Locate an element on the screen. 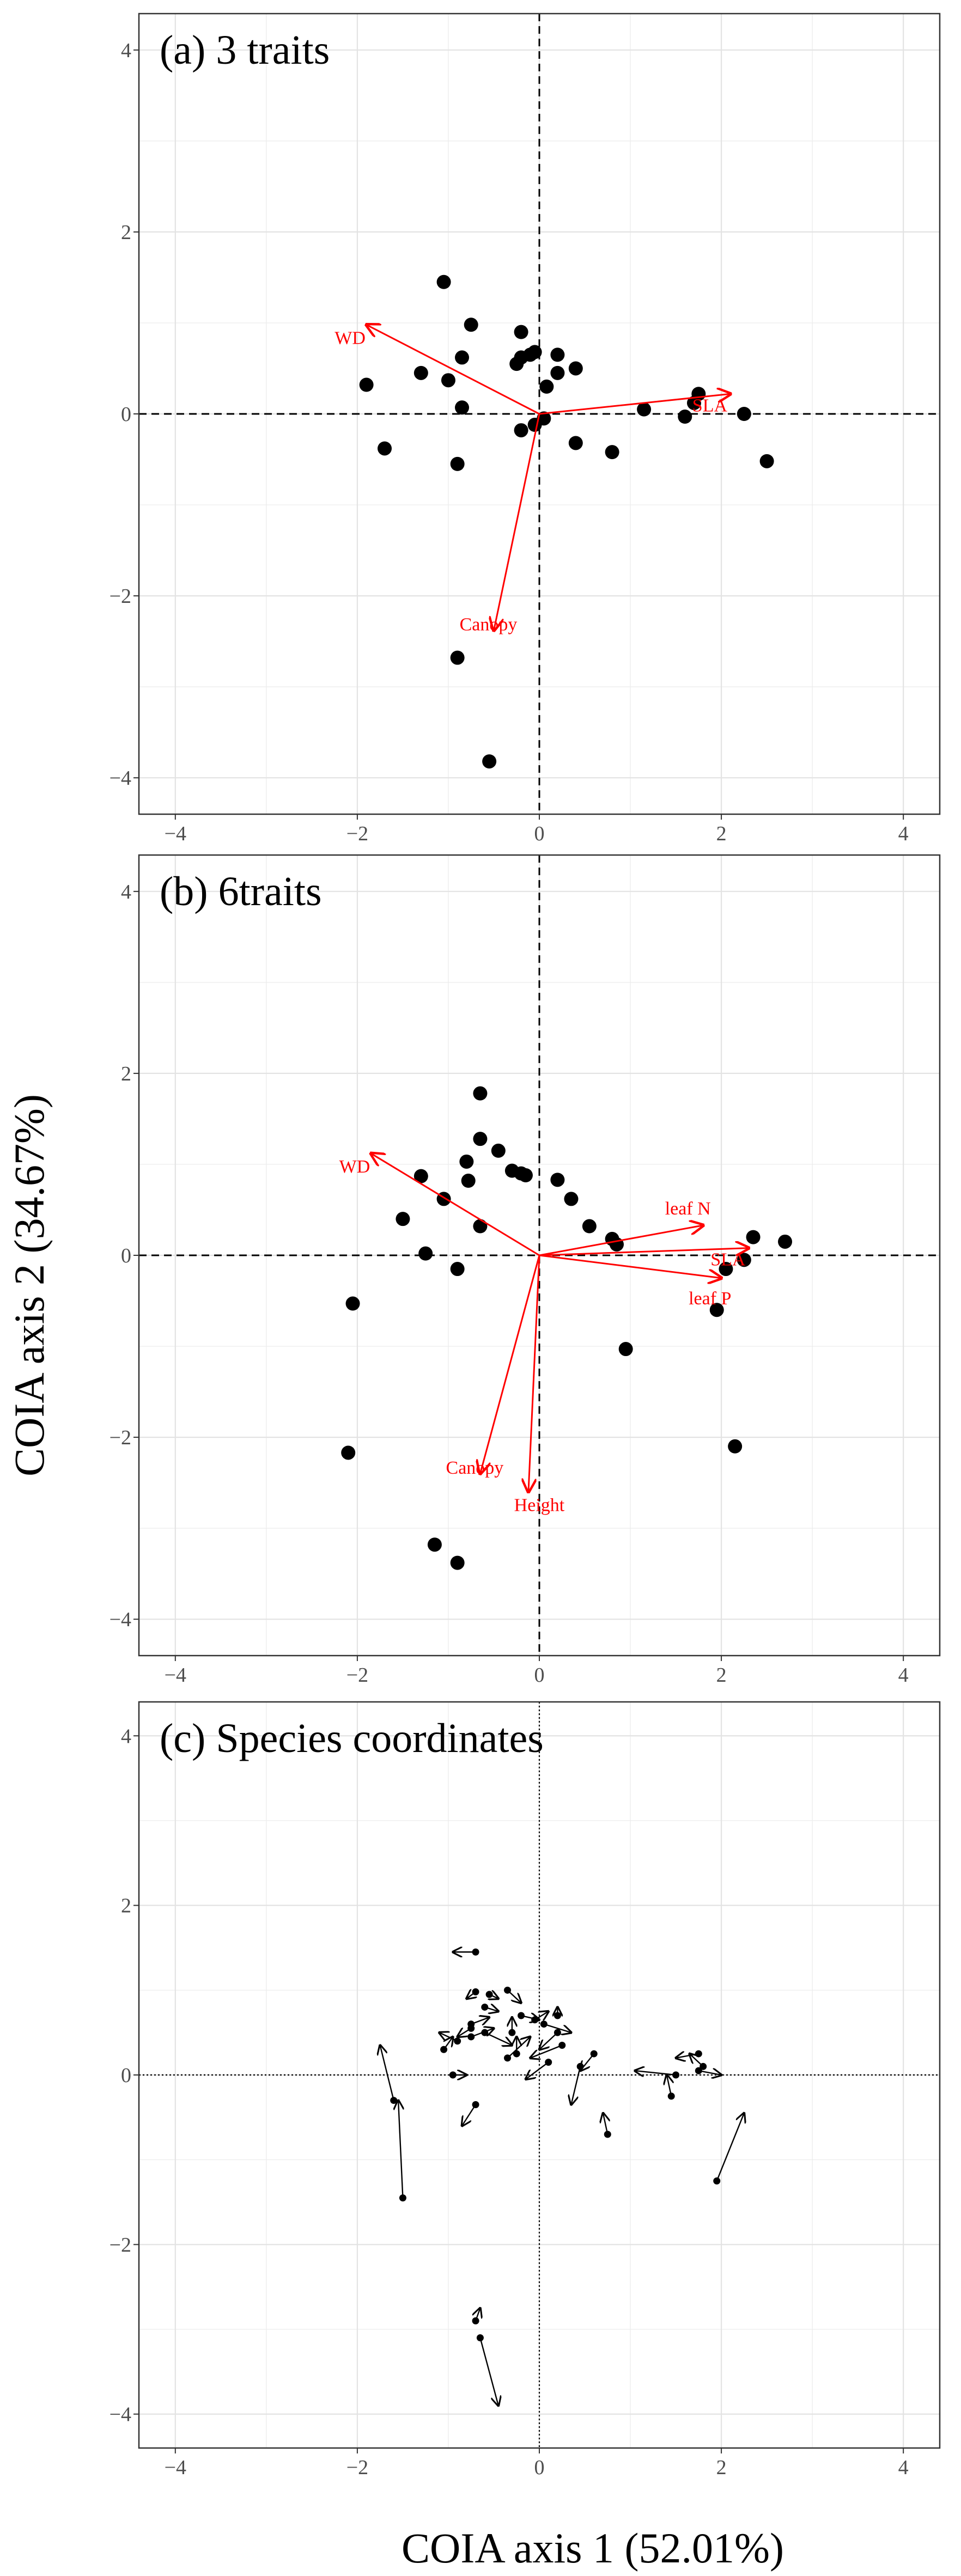  vector-label: SLA is located at coordinates (728, 1260).